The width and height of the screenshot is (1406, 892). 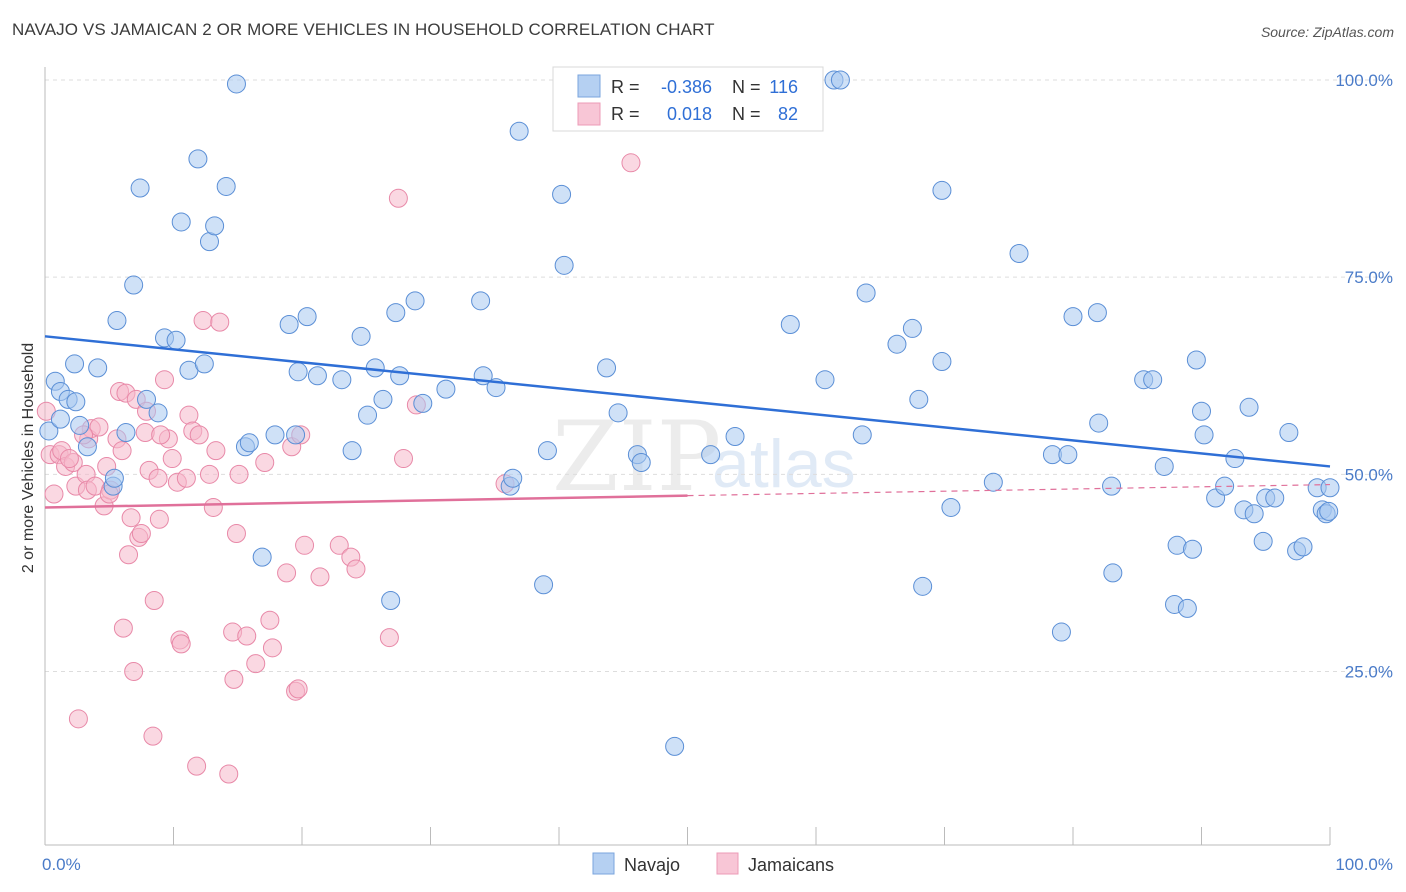 I want to click on navajo-trend-line, so click(x=687, y=401).